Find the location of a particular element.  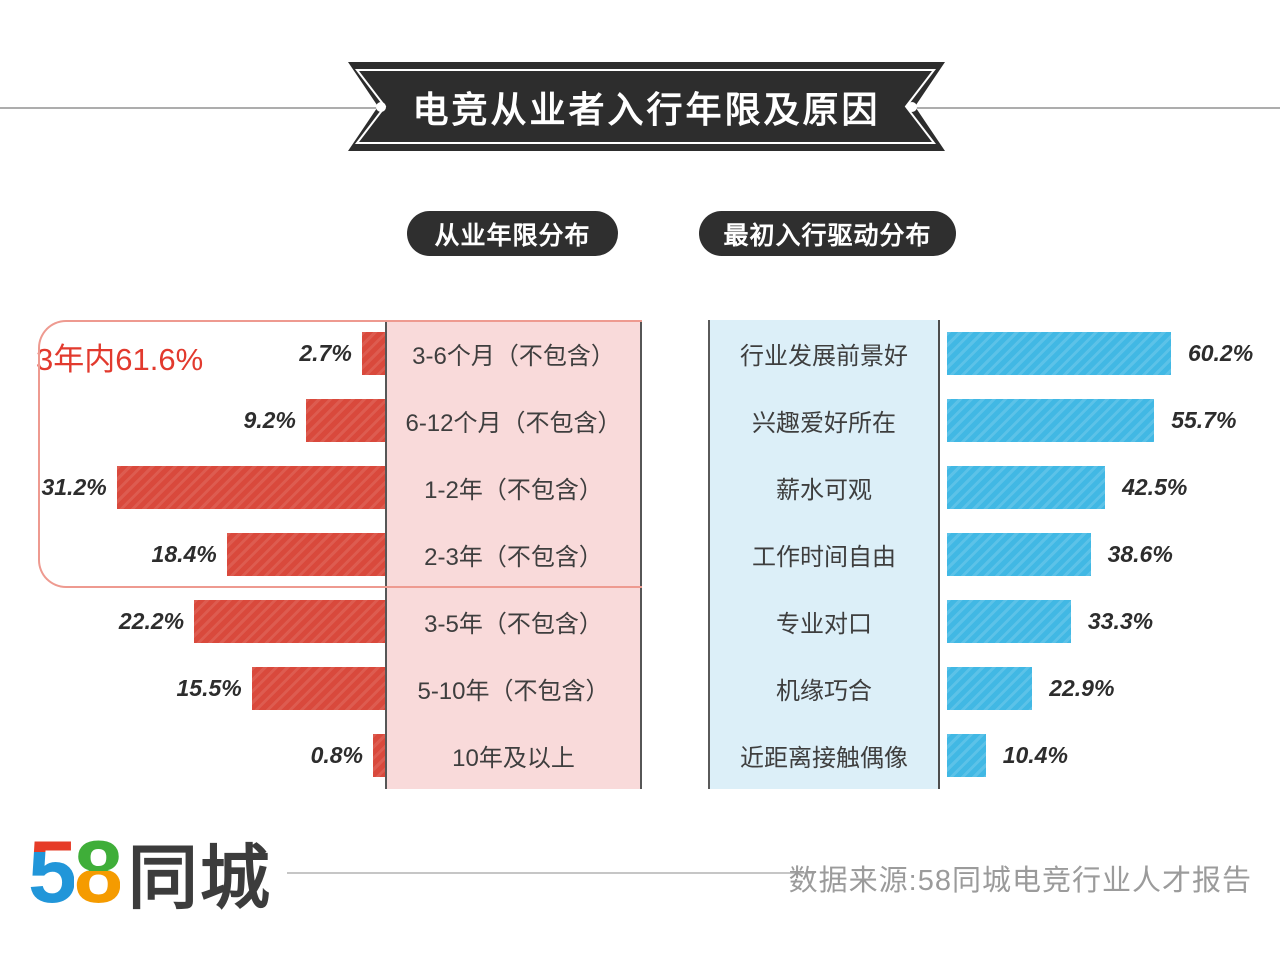

chart-row: 22.2% 3-5年（不包含） is located at coordinates (321, 621).